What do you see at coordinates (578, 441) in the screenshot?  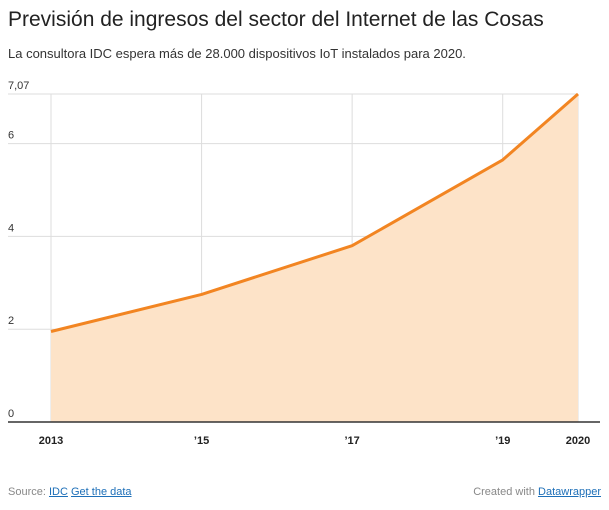 I see `x-tick-label: 2020` at bounding box center [578, 441].